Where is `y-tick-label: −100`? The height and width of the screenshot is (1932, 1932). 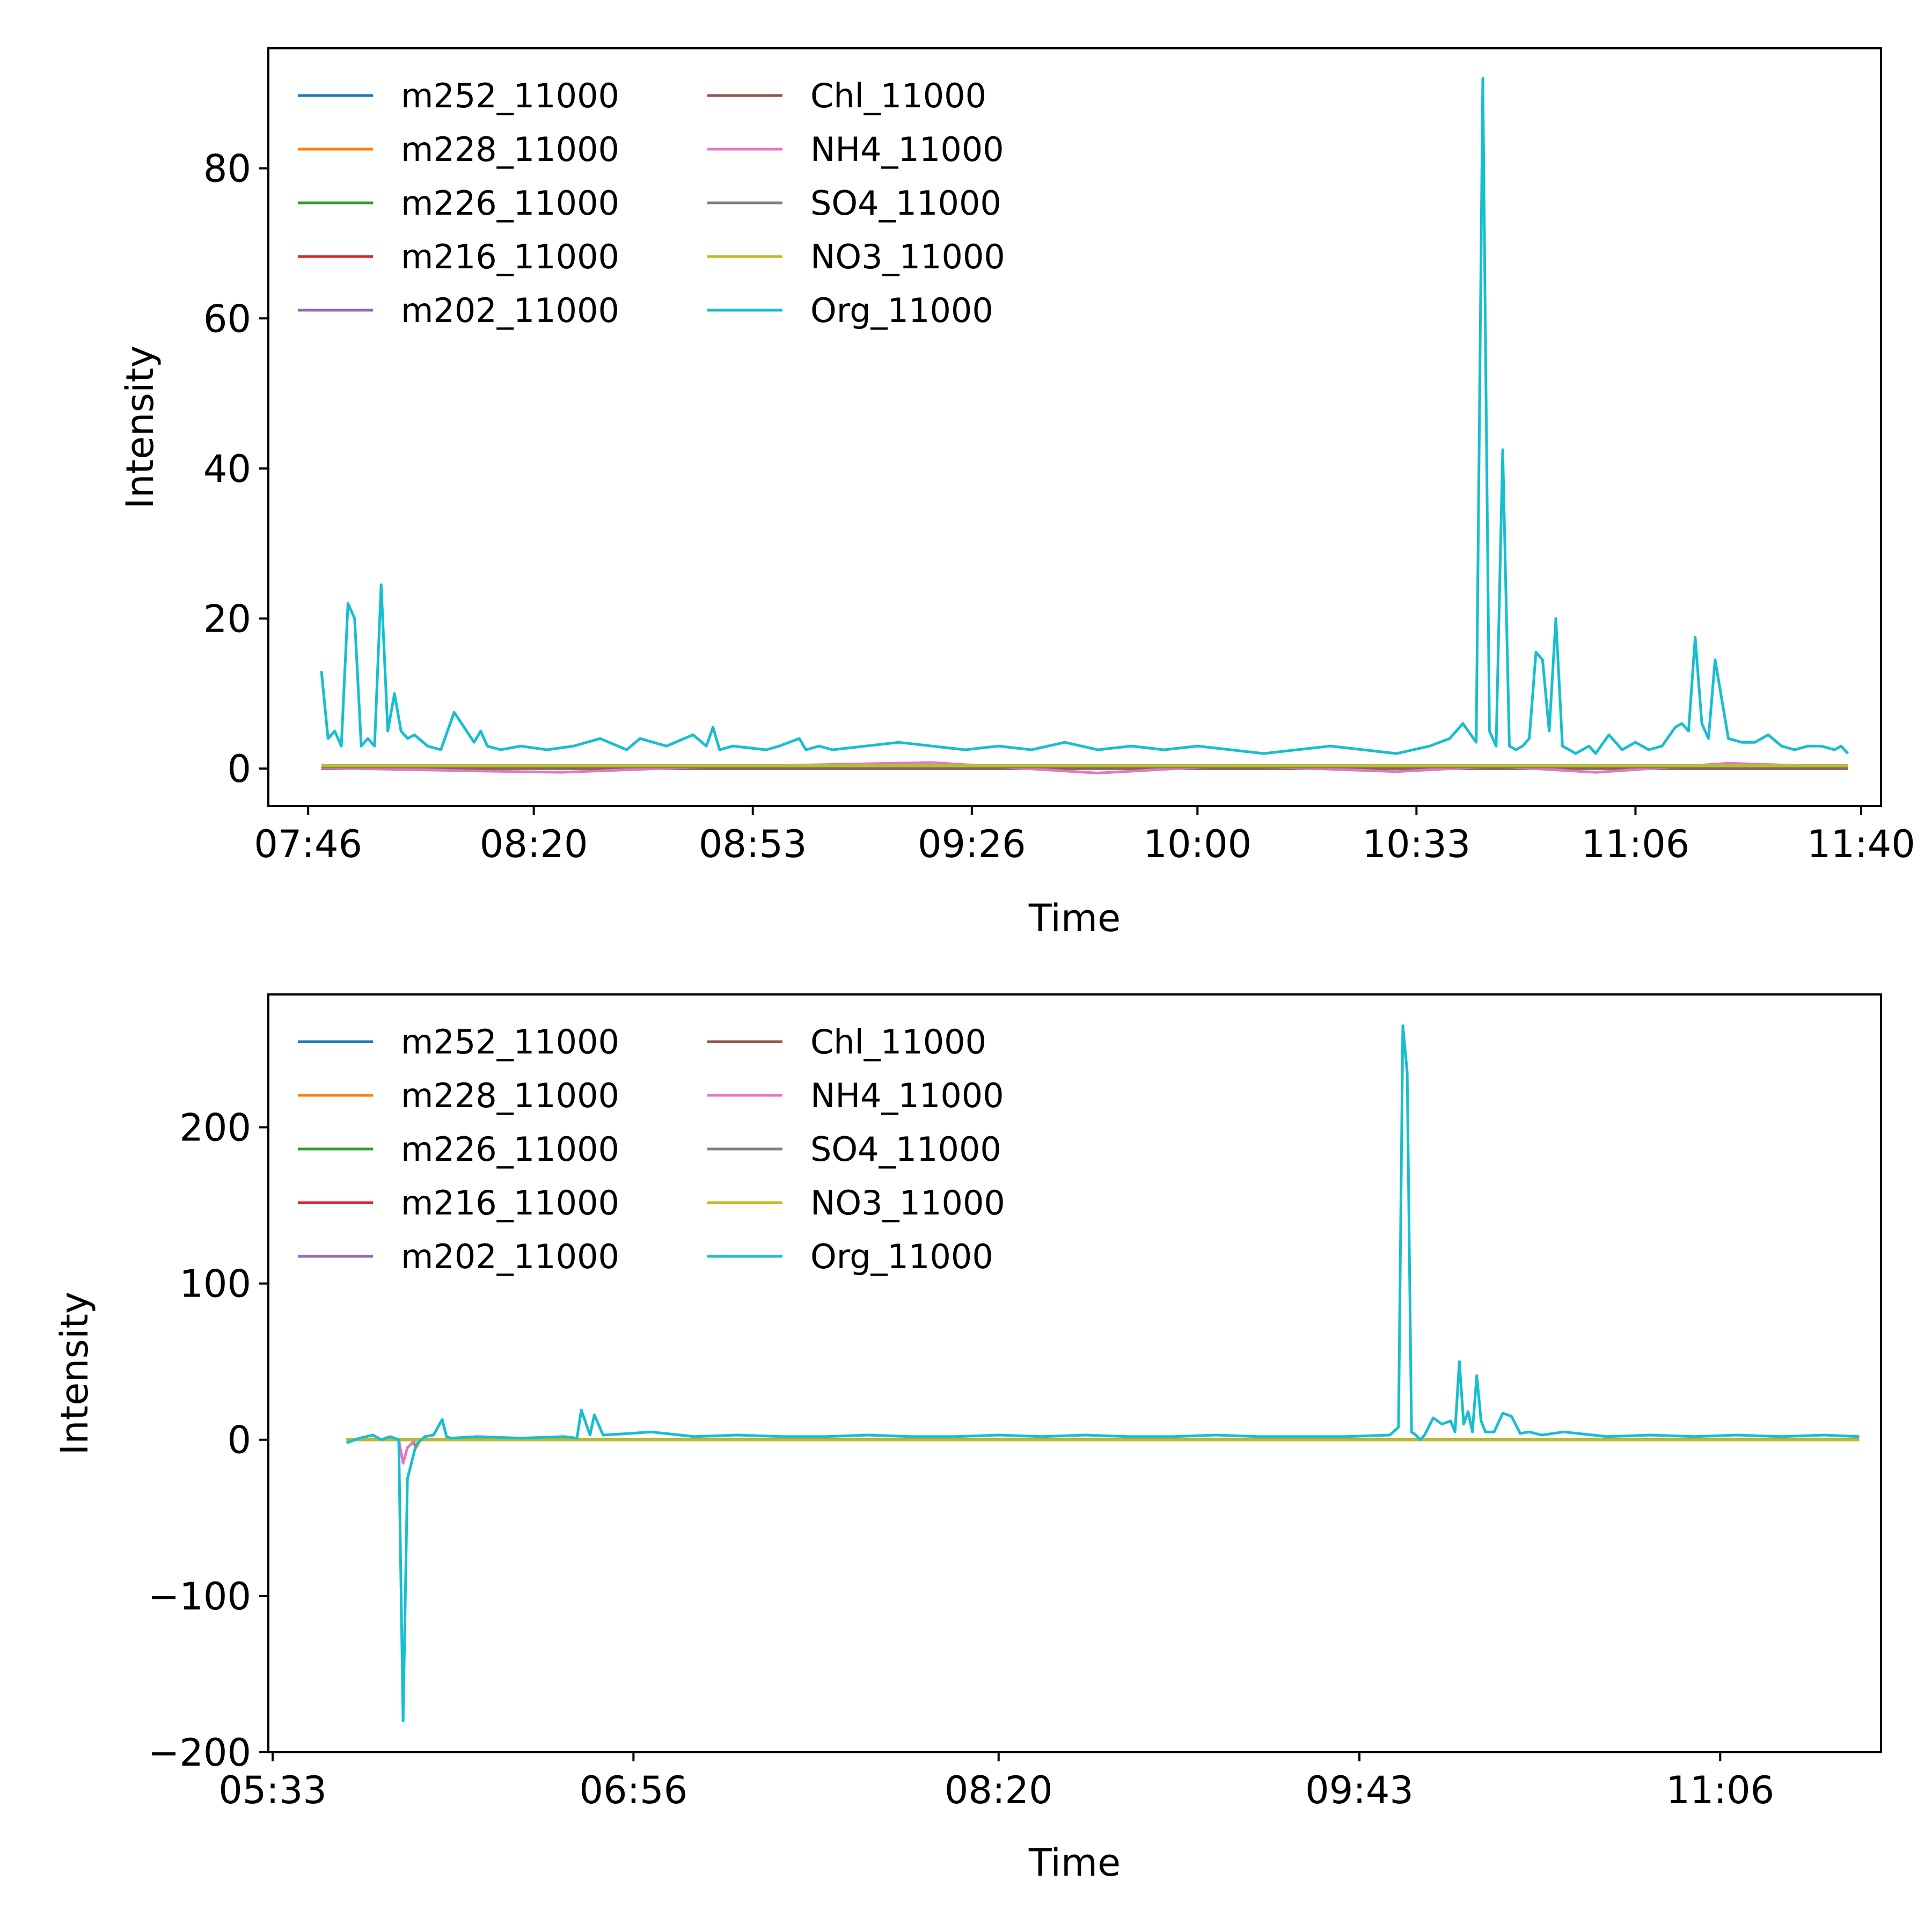 y-tick-label: −100 is located at coordinates (199, 1597).